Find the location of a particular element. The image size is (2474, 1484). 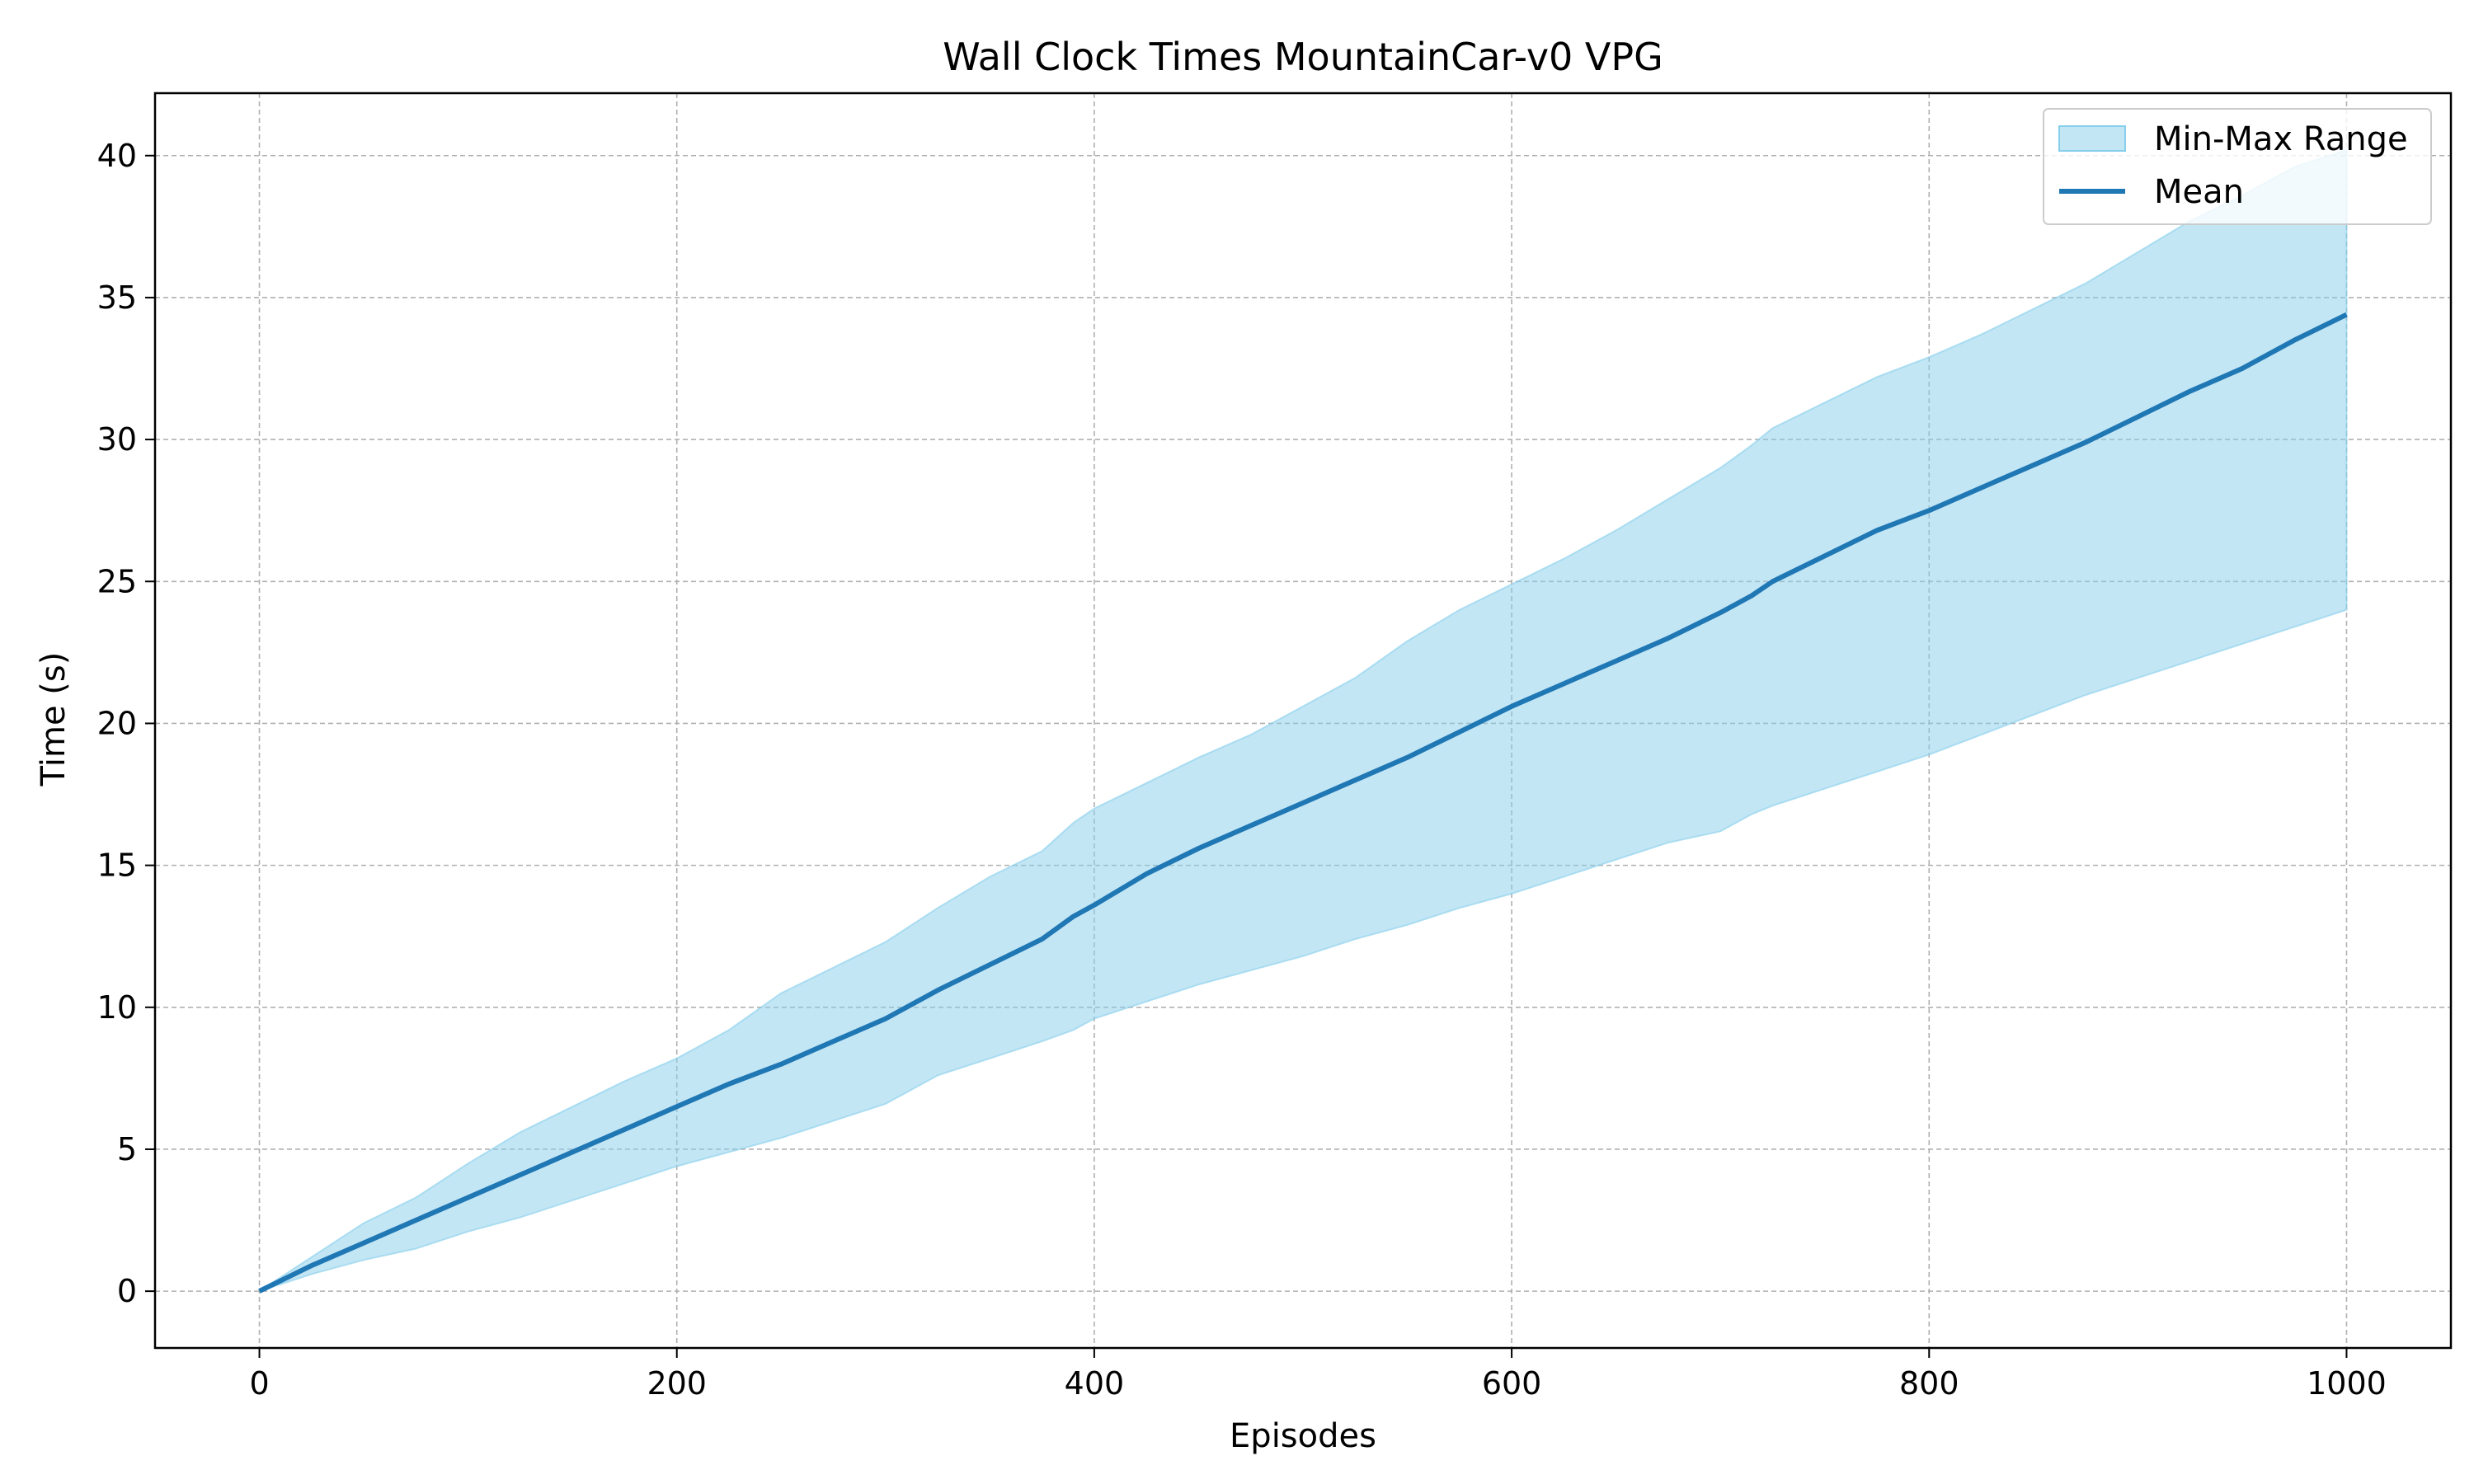

y-axis-ticks: 0 5 10 15 20 25 30 35 40 is located at coordinates (126, 723).